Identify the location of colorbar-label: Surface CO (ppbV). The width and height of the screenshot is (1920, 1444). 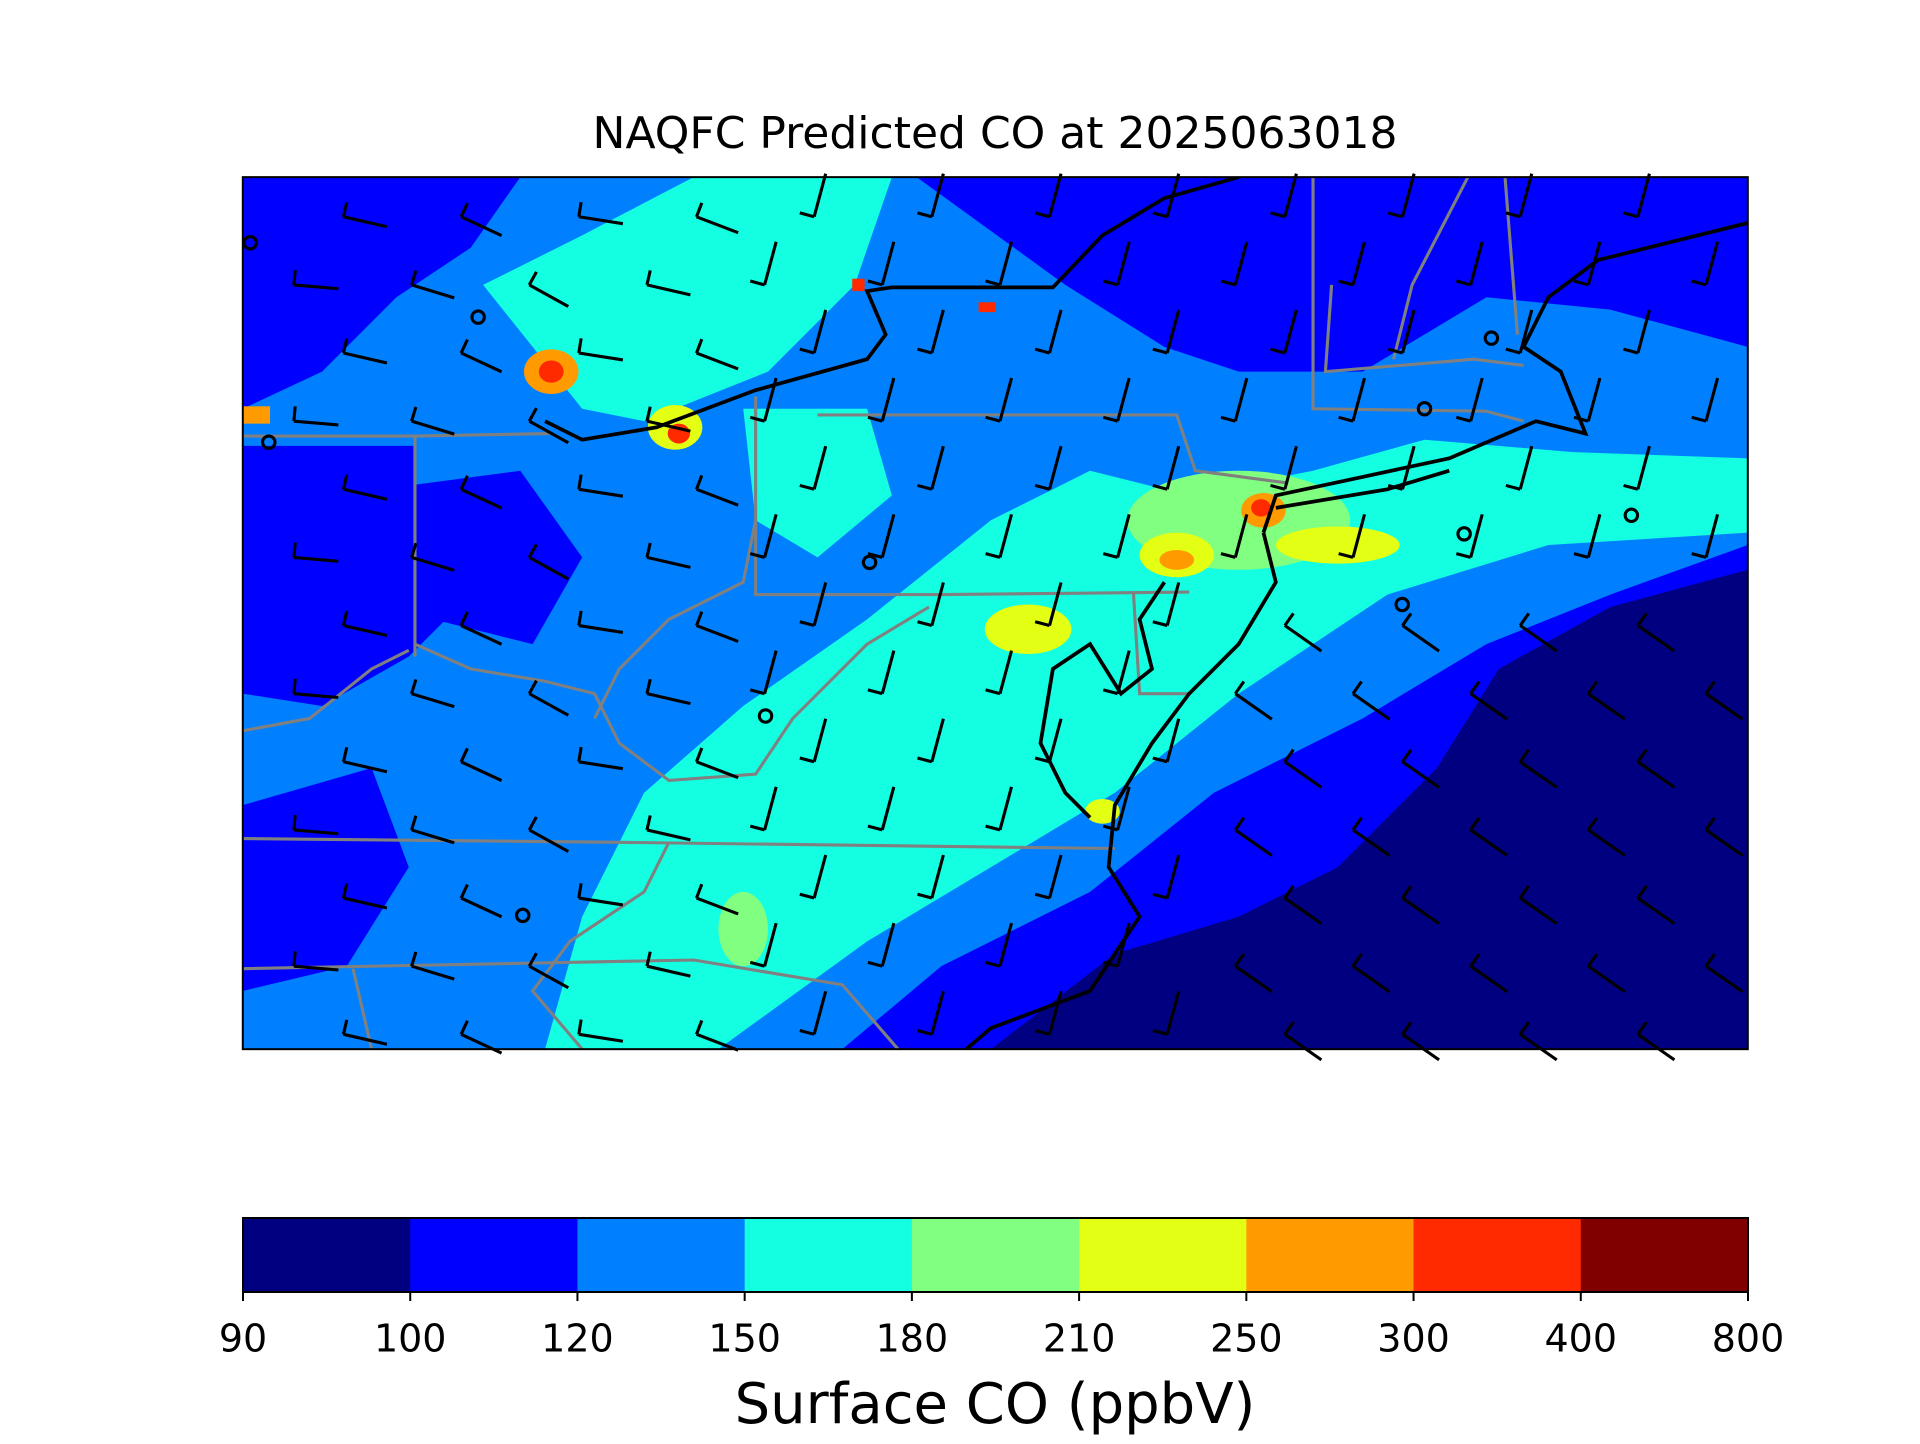
(995, 1404).